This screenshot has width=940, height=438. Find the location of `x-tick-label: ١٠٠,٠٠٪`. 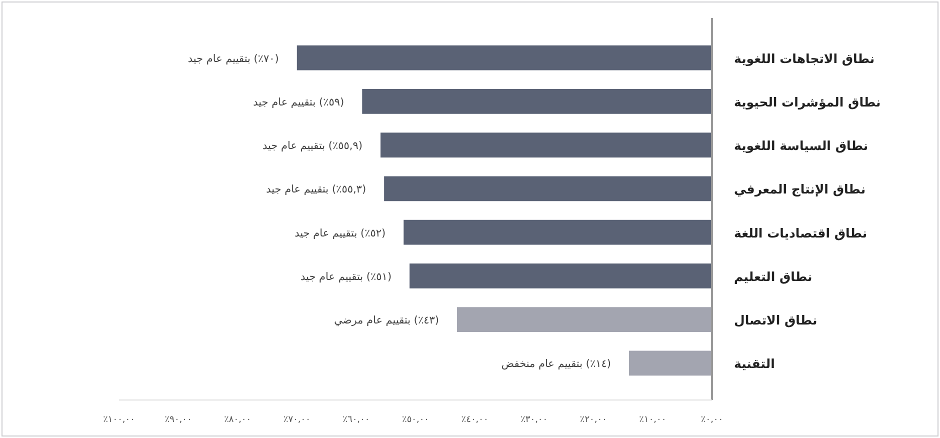

x-tick-label: ١٠٠,٠٠٪ is located at coordinates (119, 420).